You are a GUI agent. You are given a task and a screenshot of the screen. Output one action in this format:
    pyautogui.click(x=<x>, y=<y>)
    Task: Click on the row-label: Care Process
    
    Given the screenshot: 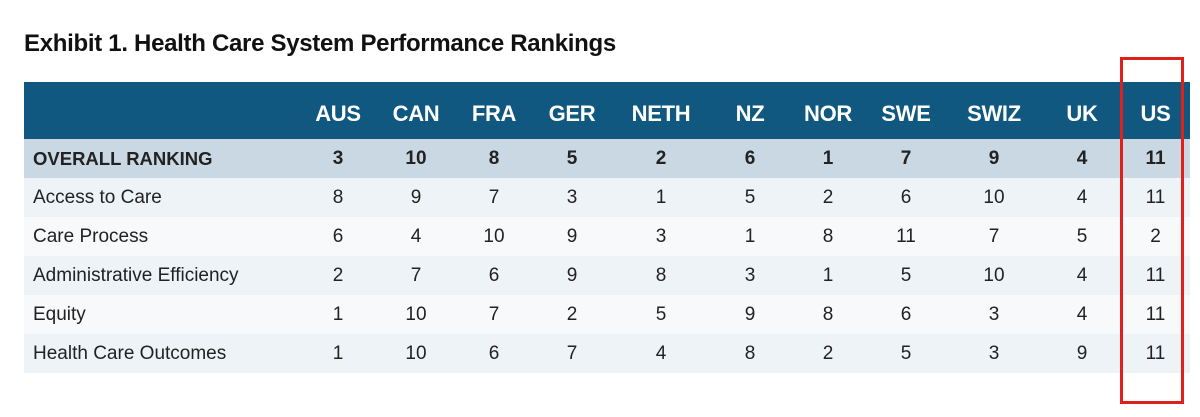 What is the action you would take?
    pyautogui.click(x=91, y=236)
    